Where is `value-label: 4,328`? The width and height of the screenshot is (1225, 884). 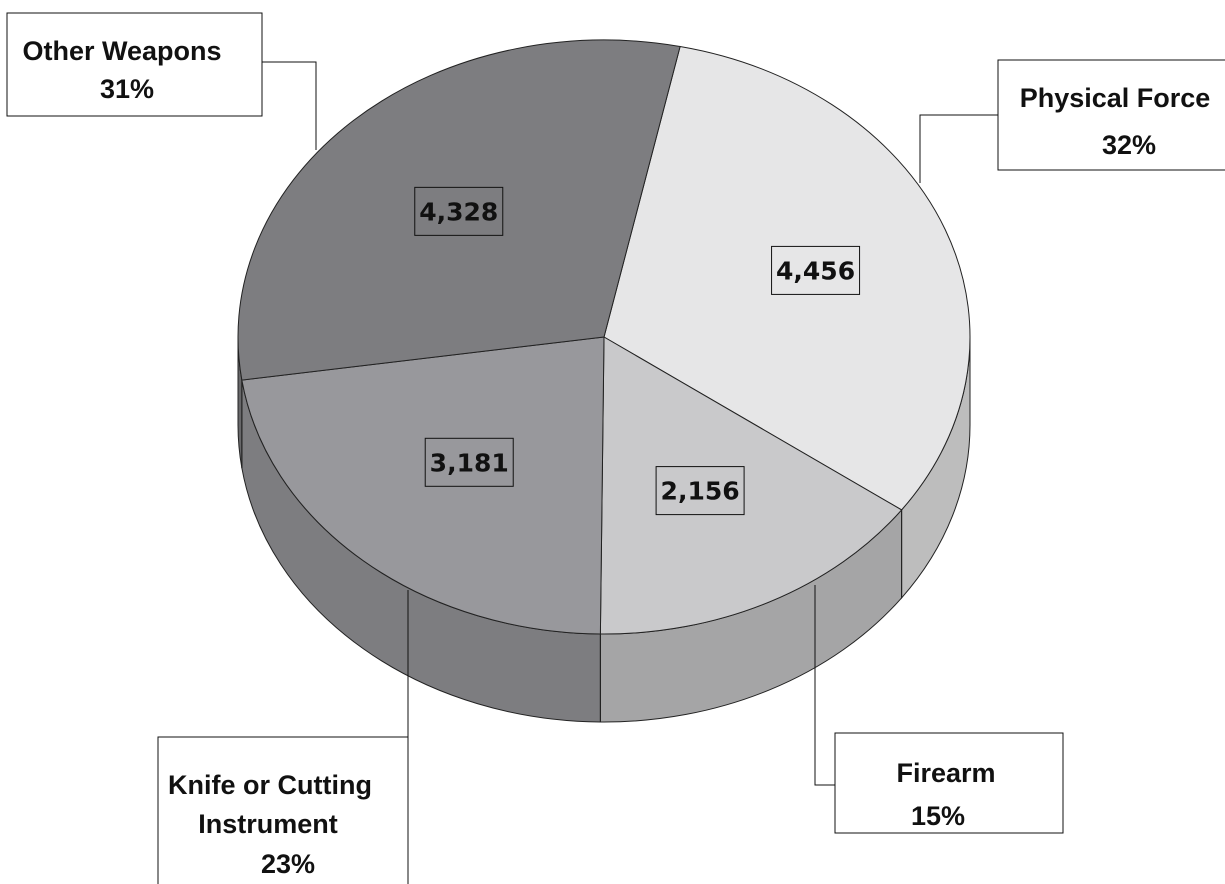 value-label: 4,328 is located at coordinates (458, 211).